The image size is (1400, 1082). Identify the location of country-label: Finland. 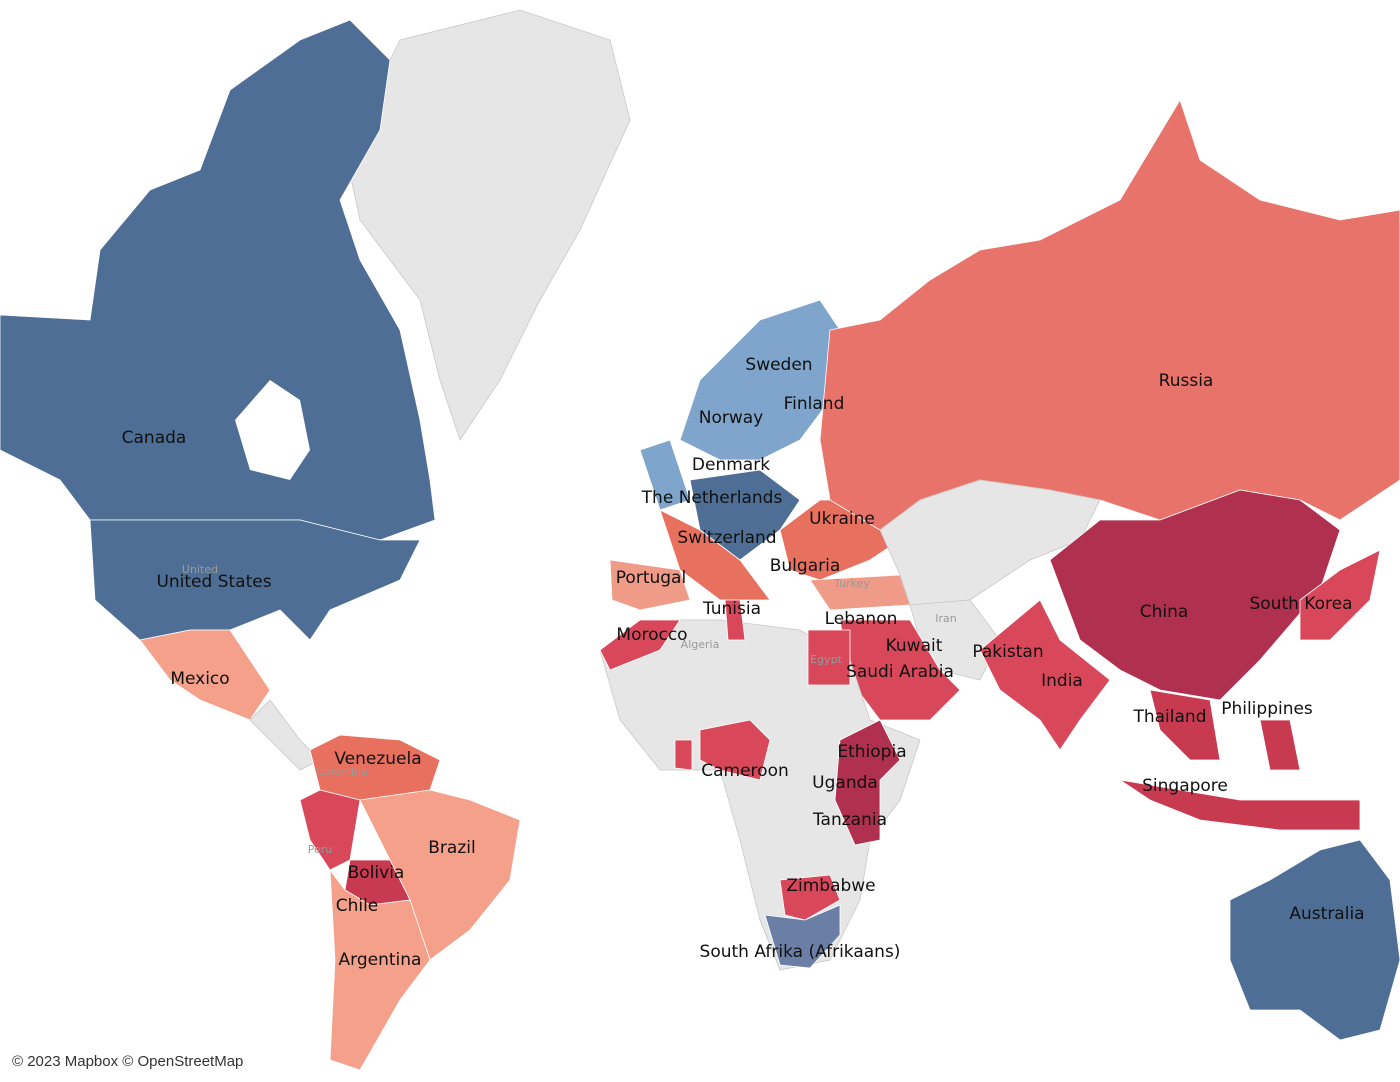
(814, 404).